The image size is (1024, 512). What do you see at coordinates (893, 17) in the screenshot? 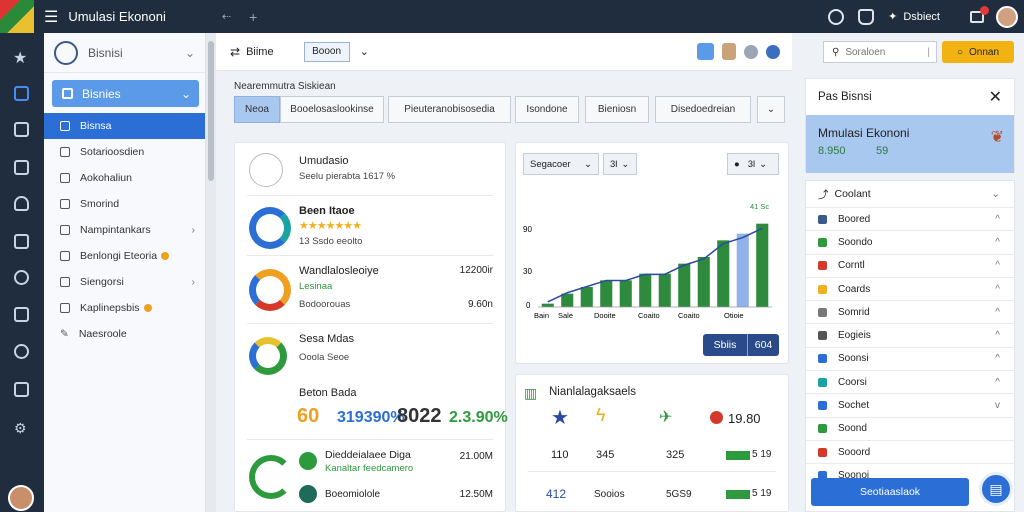
I see `user-icon: ✦` at bounding box center [893, 17].